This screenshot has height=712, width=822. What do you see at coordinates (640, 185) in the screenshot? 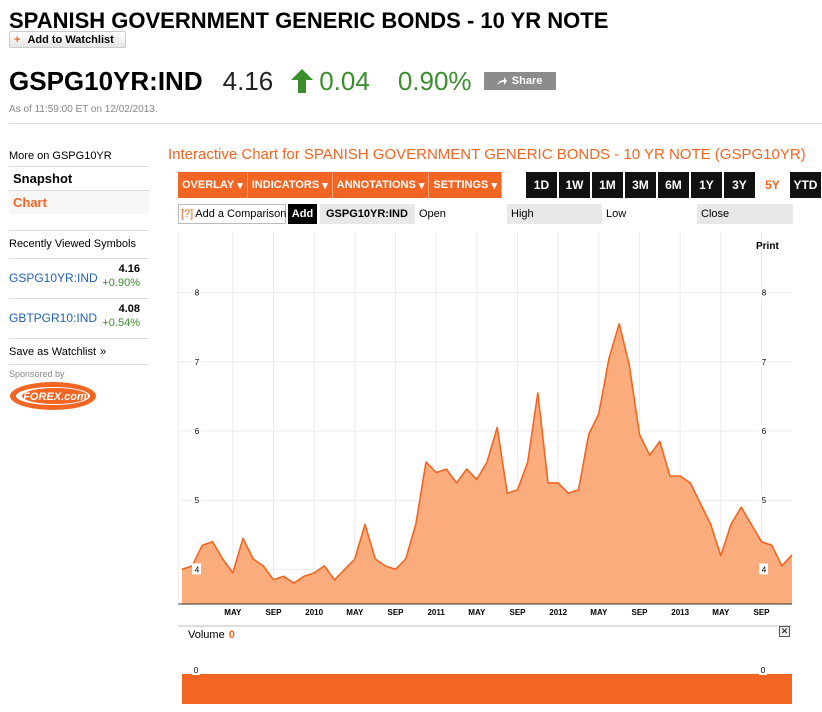
I see `range-3m-button: 3M` at bounding box center [640, 185].